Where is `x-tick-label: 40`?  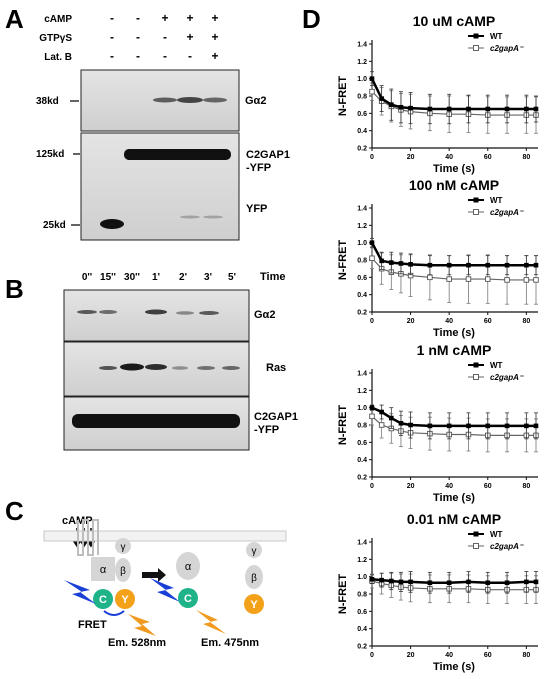 x-tick-label: 40 is located at coordinates (449, 157).